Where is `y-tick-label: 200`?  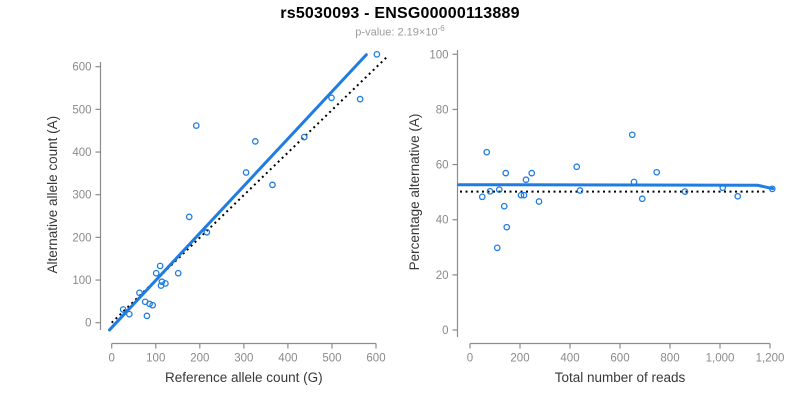
y-tick-label: 200 is located at coordinates (81, 238).